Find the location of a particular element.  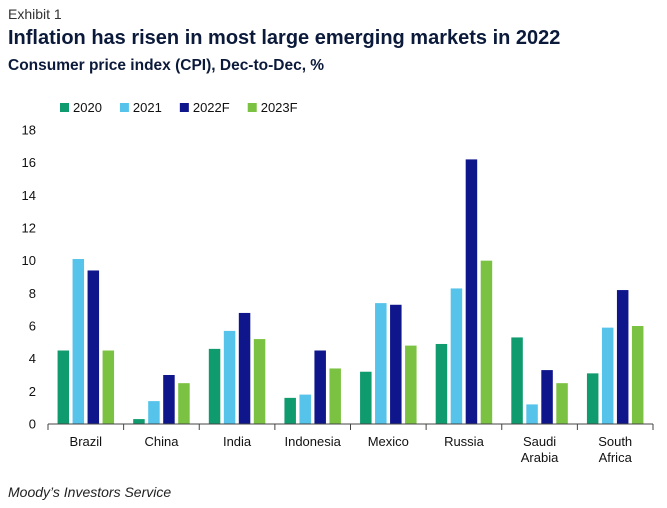

legend-swatch-2021 is located at coordinates (124, 107).